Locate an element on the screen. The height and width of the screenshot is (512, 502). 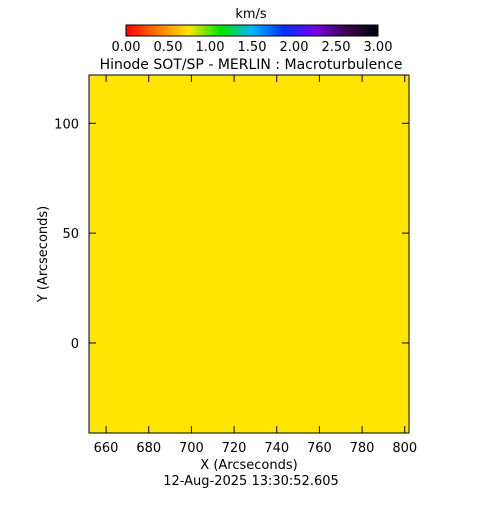
x-tick-label: 800 is located at coordinates (404, 448).